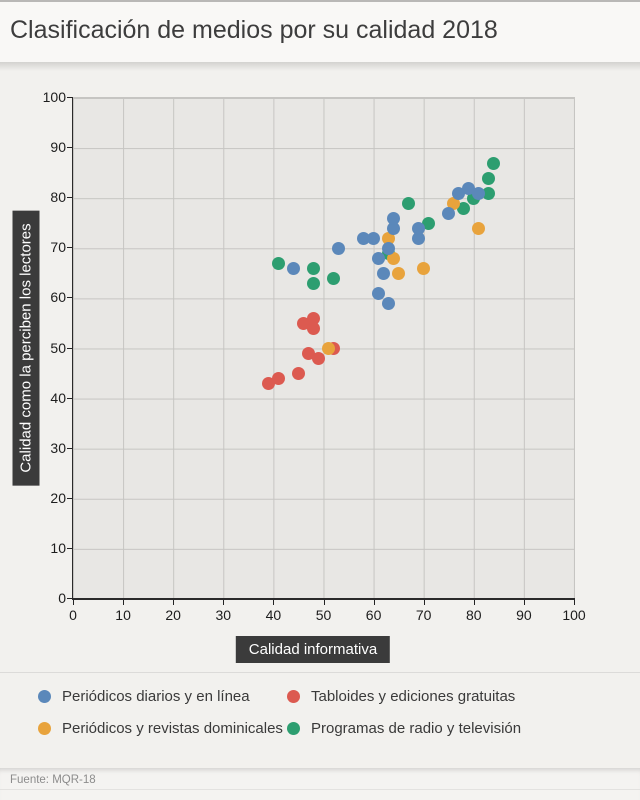 This screenshot has height=800, width=640. Describe the element at coordinates (73, 615) in the screenshot. I see `x-tick-label: 0` at that location.